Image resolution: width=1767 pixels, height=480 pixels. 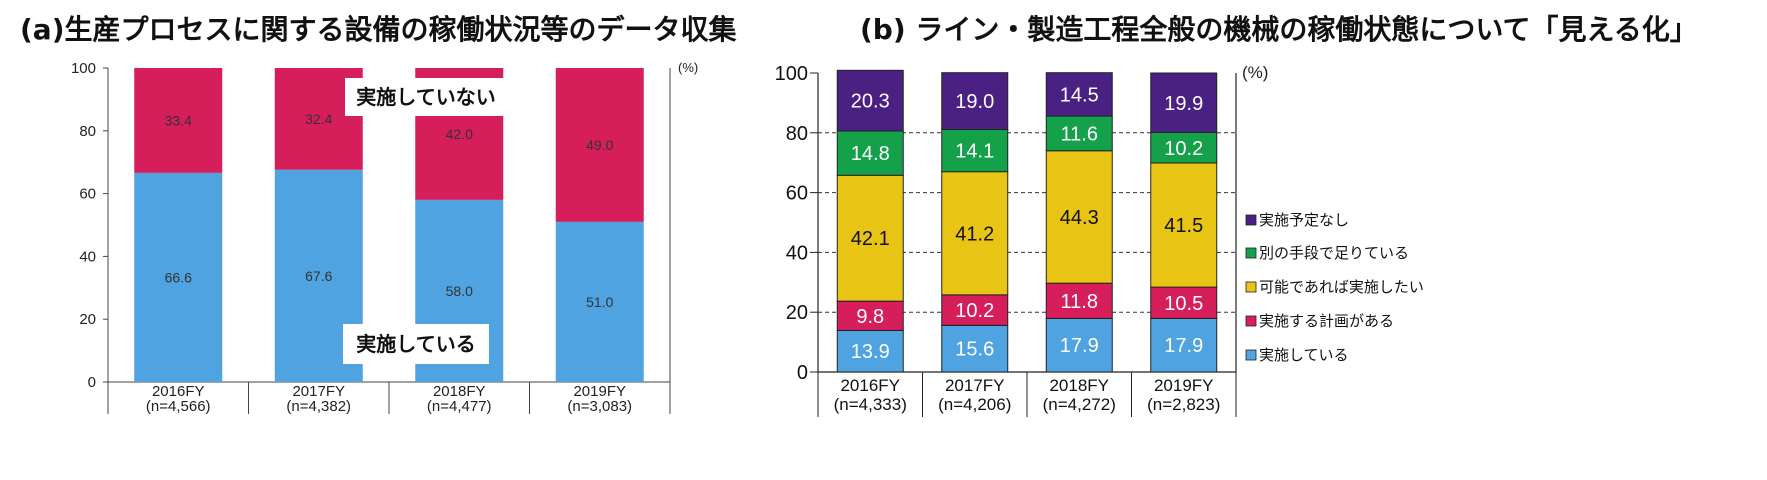 What do you see at coordinates (1183, 404) in the screenshot?
I see `sample-size-label: (n=2,823)` at bounding box center [1183, 404].